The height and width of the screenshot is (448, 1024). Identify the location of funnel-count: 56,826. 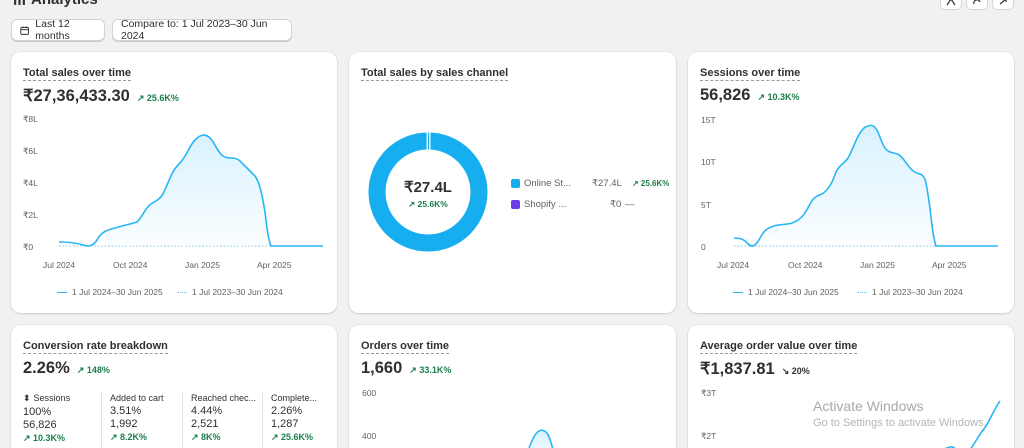
(40, 425).